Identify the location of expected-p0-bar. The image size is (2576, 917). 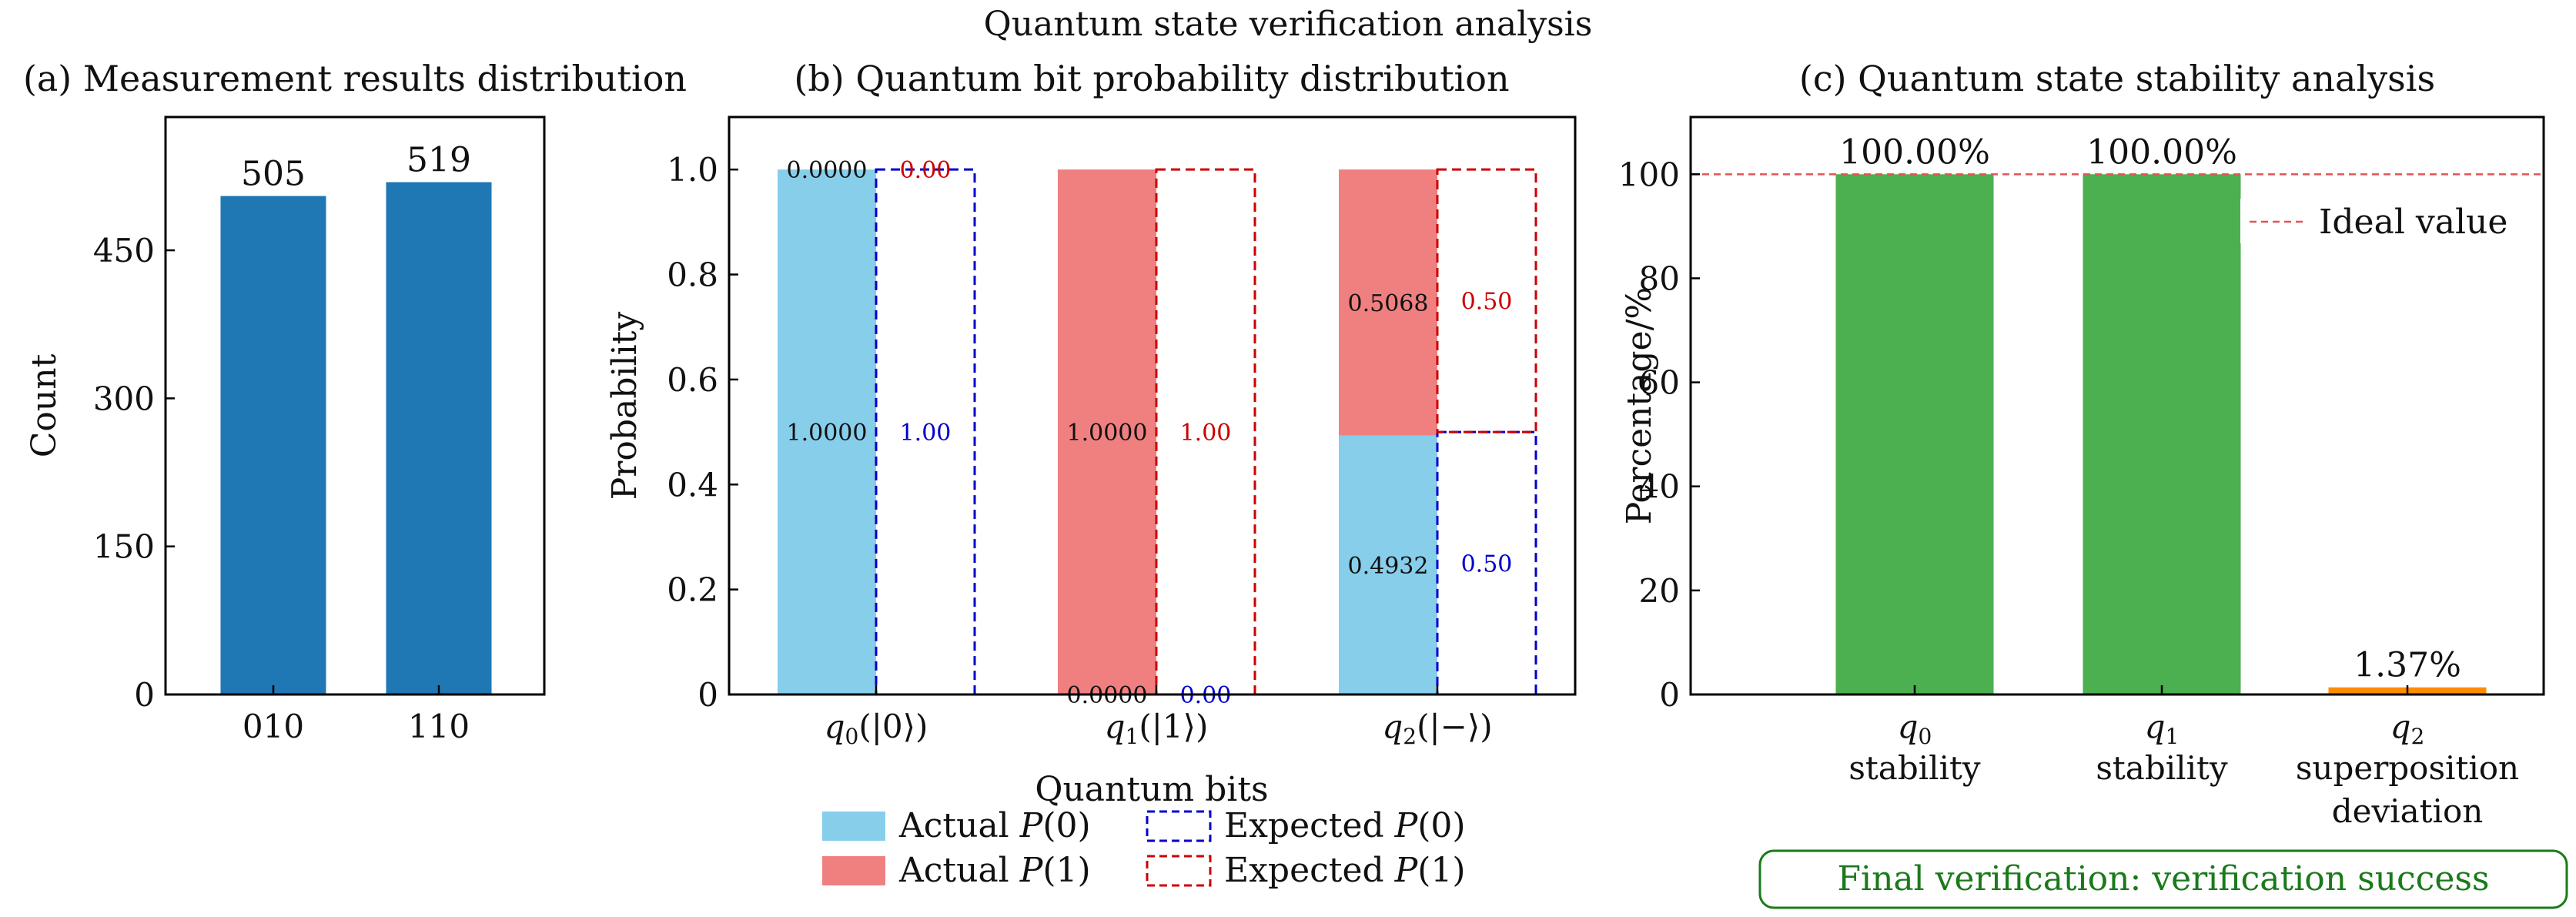
(926, 432).